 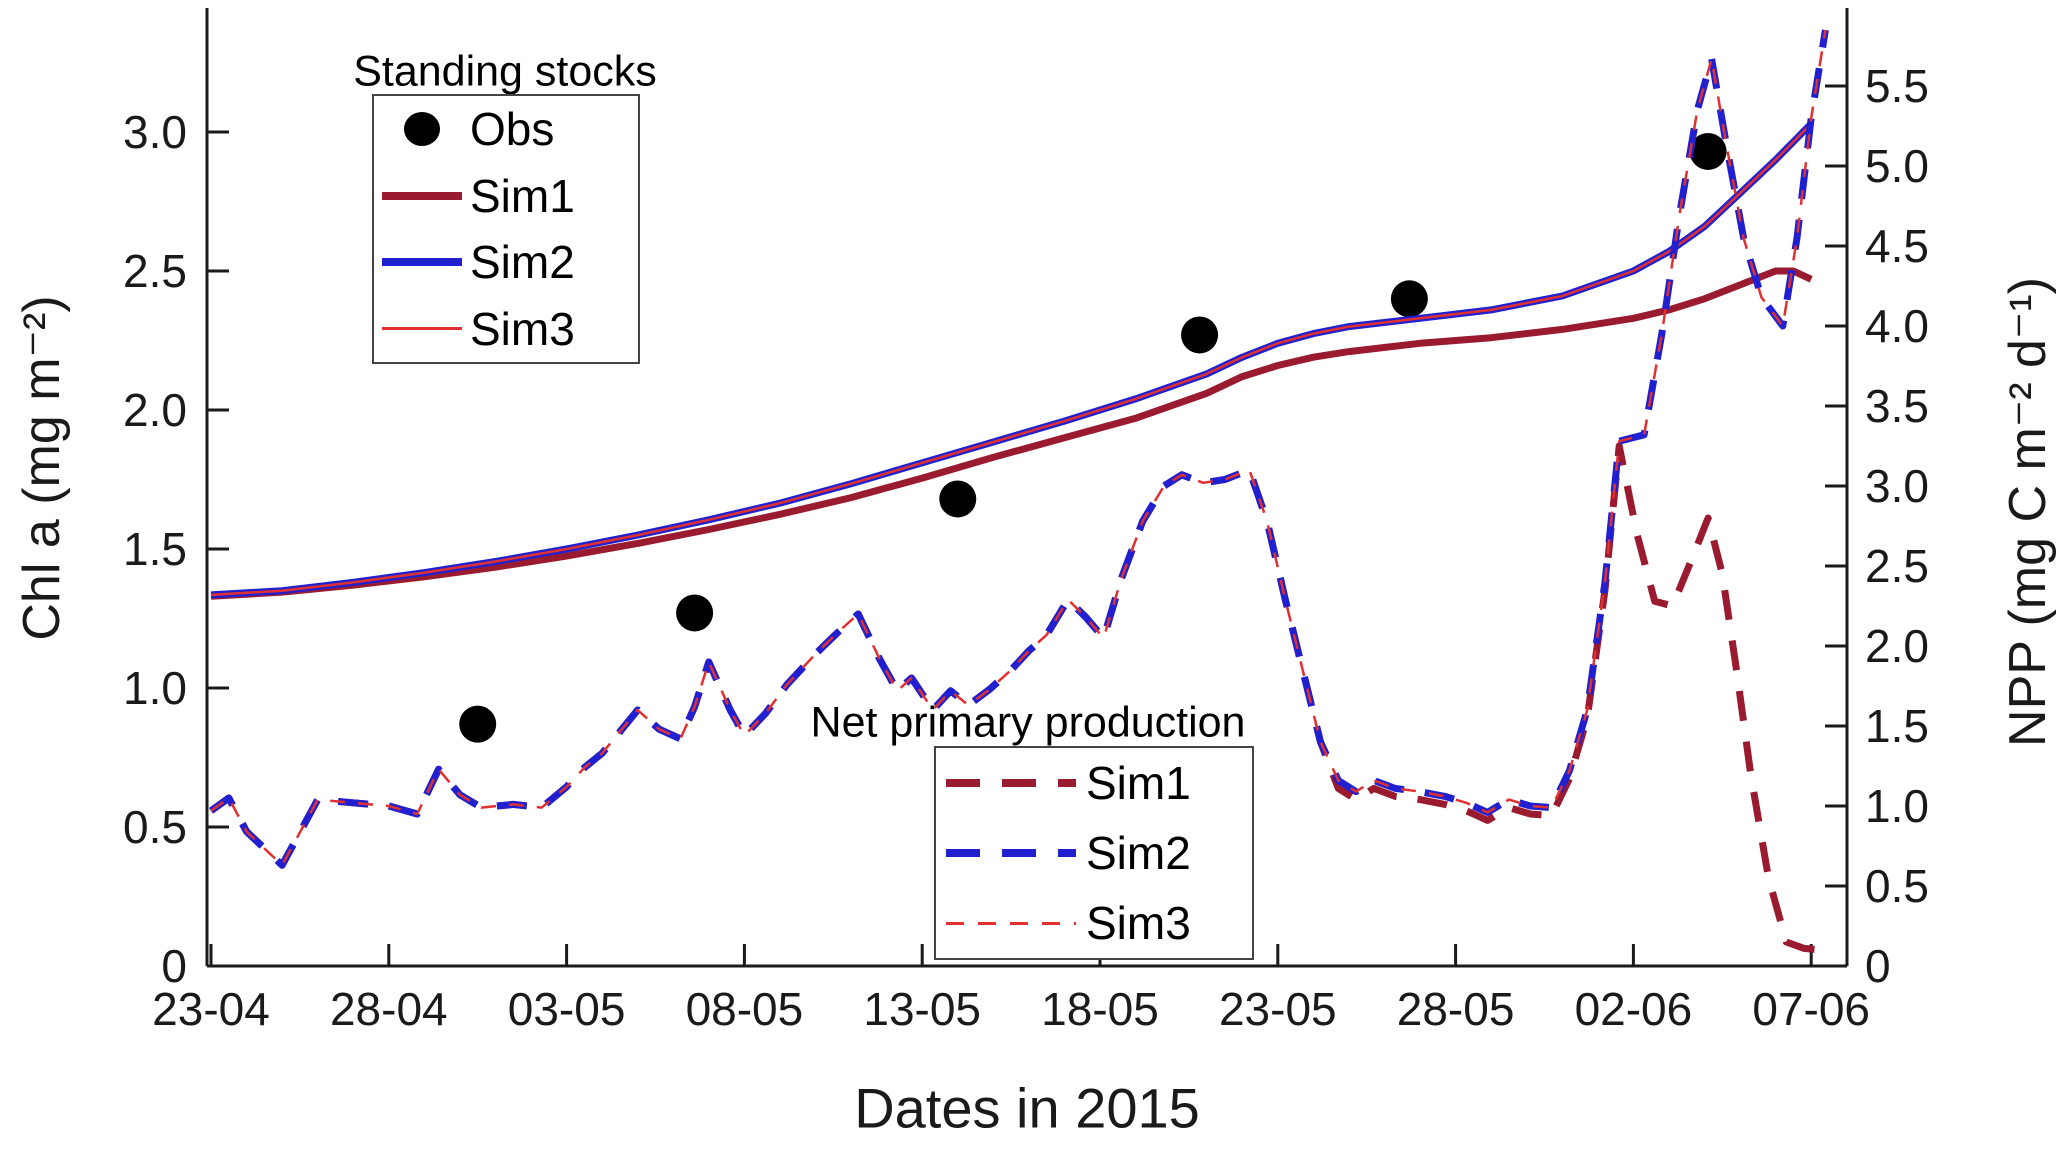 I want to click on legend-npp-box: Sim1 Sim2 Sim3, so click(x=1094, y=853).